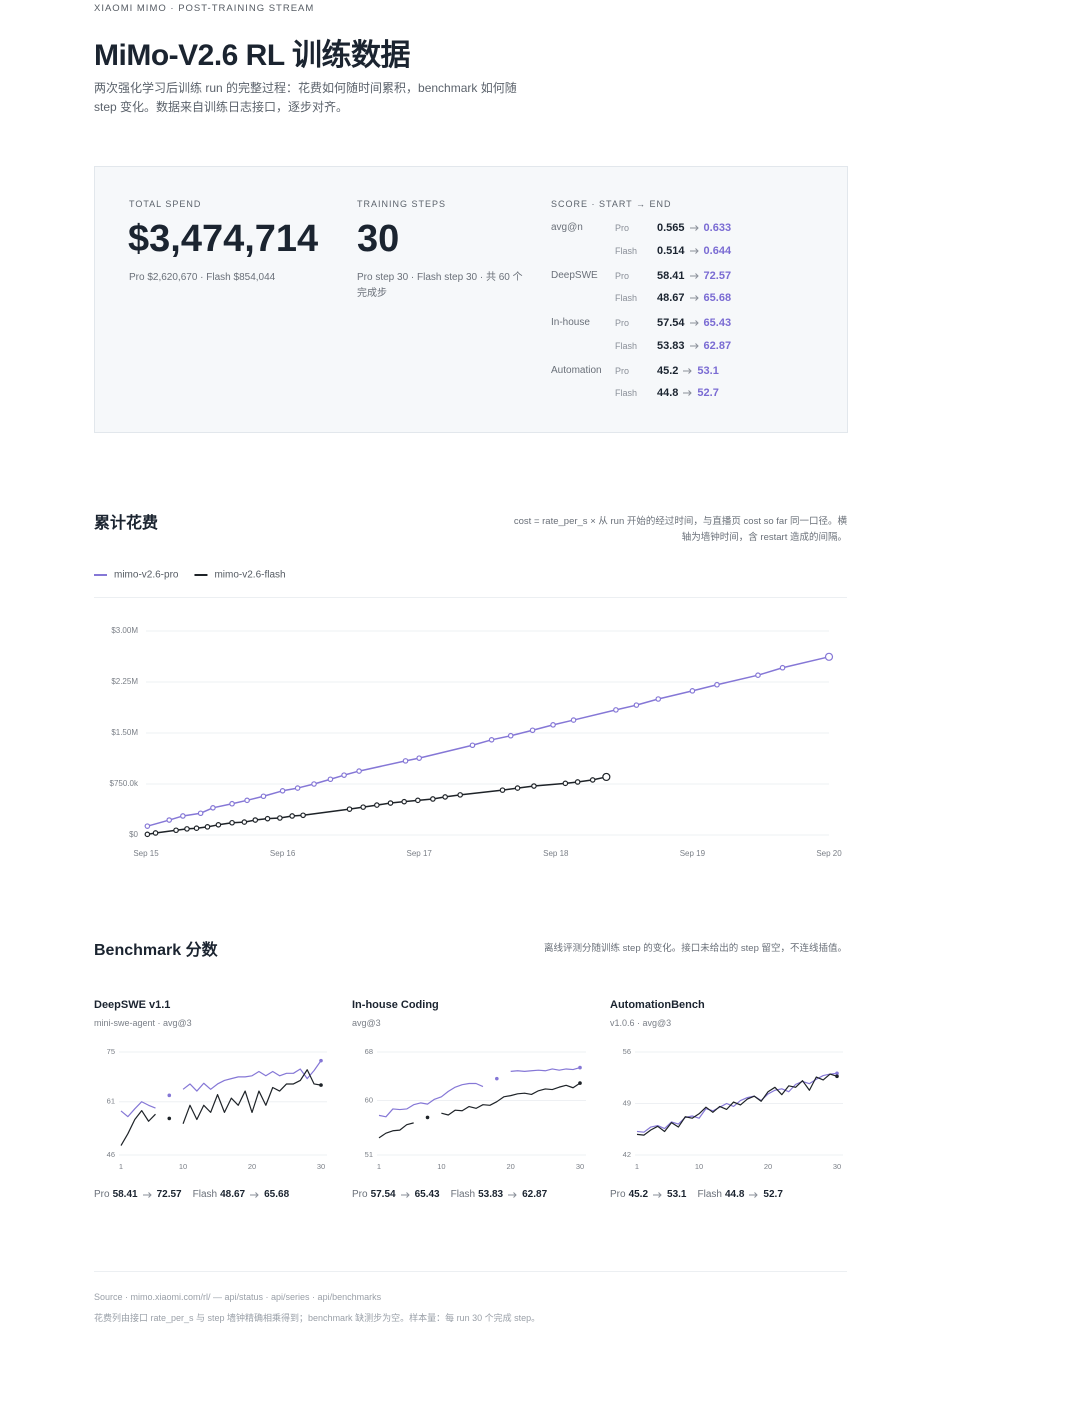  I want to click on score-variant: Flash, so click(626, 345).